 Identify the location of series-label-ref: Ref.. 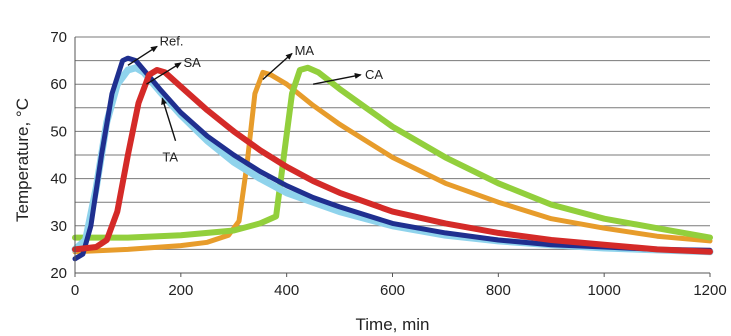
(172, 41).